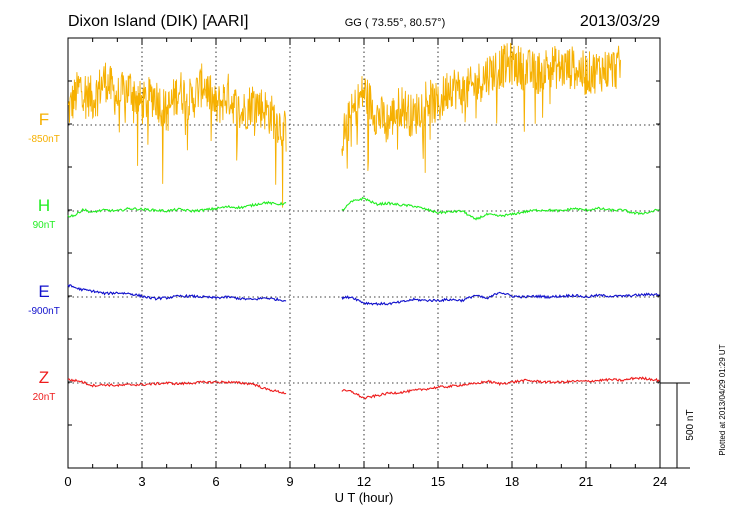 Image resolution: width=730 pixels, height=520 pixels. Describe the element at coordinates (44, 205) in the screenshot. I see `series-h-name: H` at that location.